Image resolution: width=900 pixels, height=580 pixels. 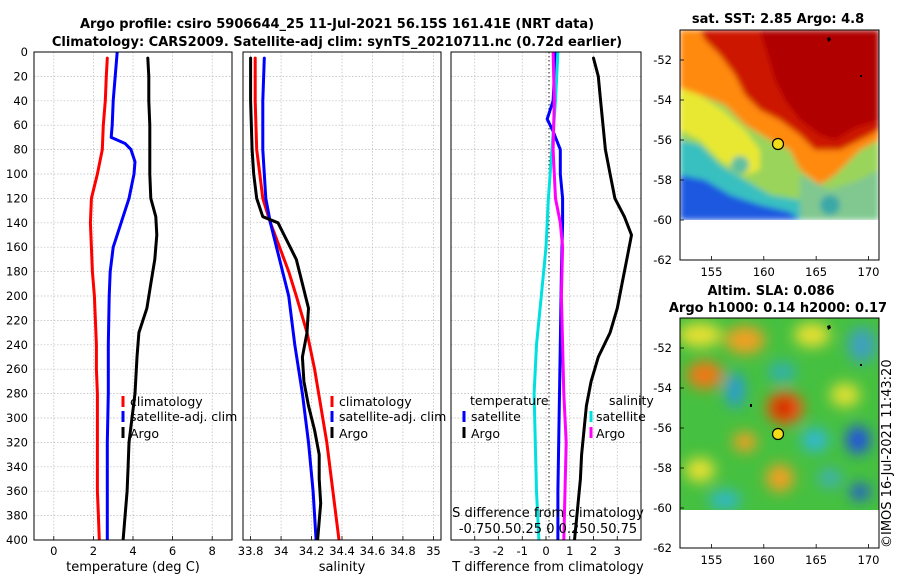 I want to click on y-tick-label: 100, so click(x=17, y=174).